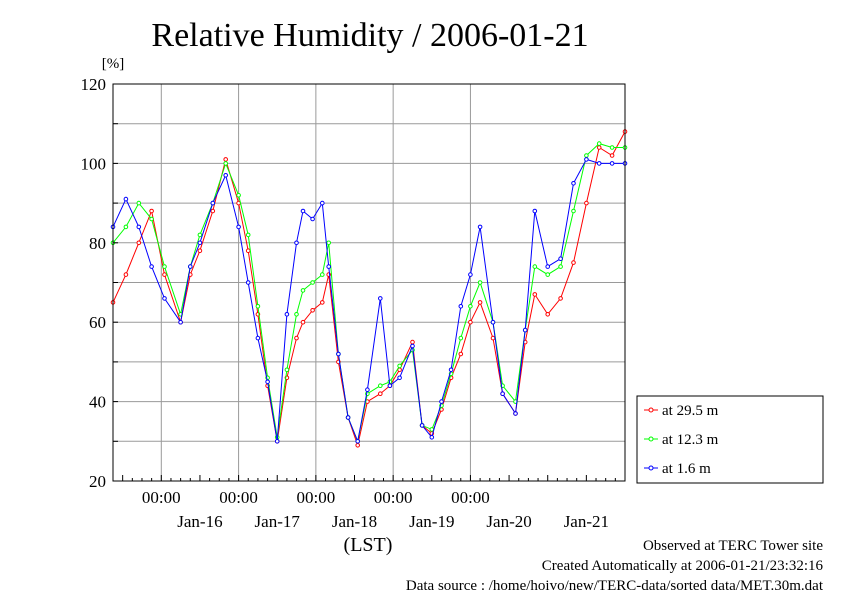 The image size is (842, 595). What do you see at coordinates (690, 440) in the screenshot?
I see `legend-label: at 12.3 m` at bounding box center [690, 440].